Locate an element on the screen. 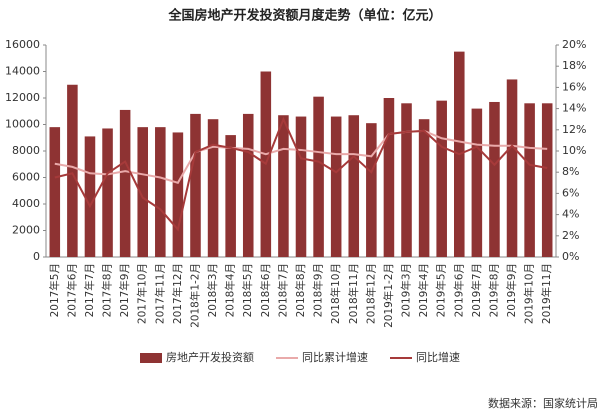 The width and height of the screenshot is (609, 419). y-tick-label: 6000 is located at coordinates (26, 177).